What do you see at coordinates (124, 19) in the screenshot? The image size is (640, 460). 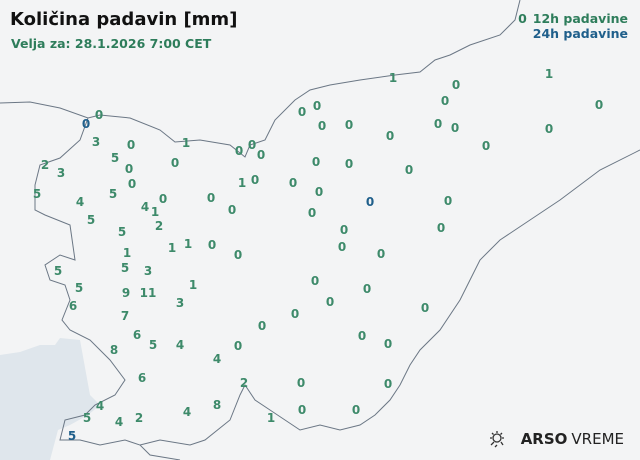 I see `map-title: Količina padavin [mm]` at bounding box center [124, 19].